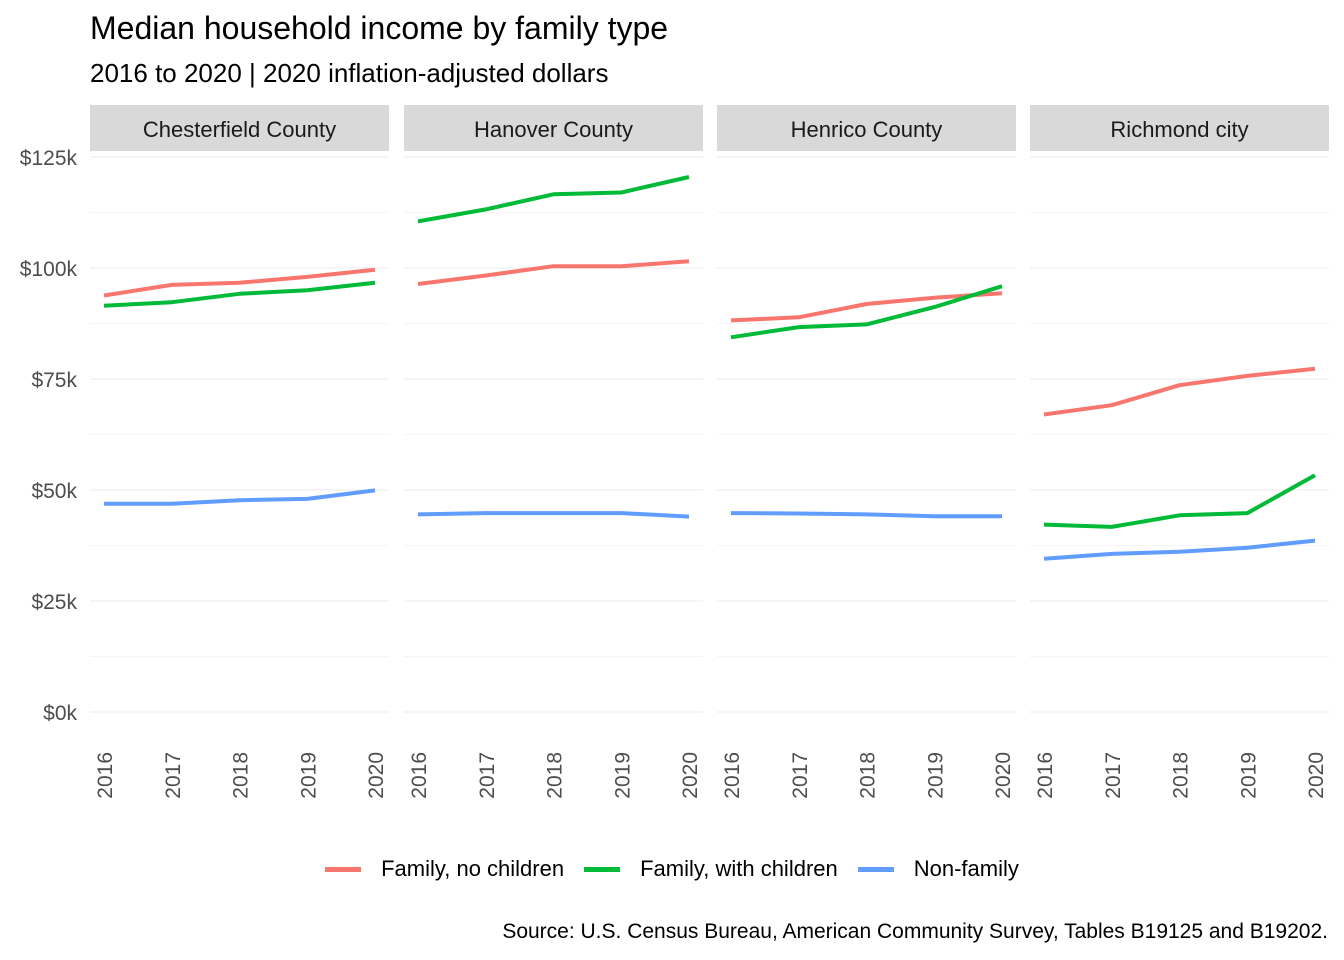 The width and height of the screenshot is (1344, 960). What do you see at coordinates (966, 868) in the screenshot?
I see `legend-label: Non-family` at bounding box center [966, 868].